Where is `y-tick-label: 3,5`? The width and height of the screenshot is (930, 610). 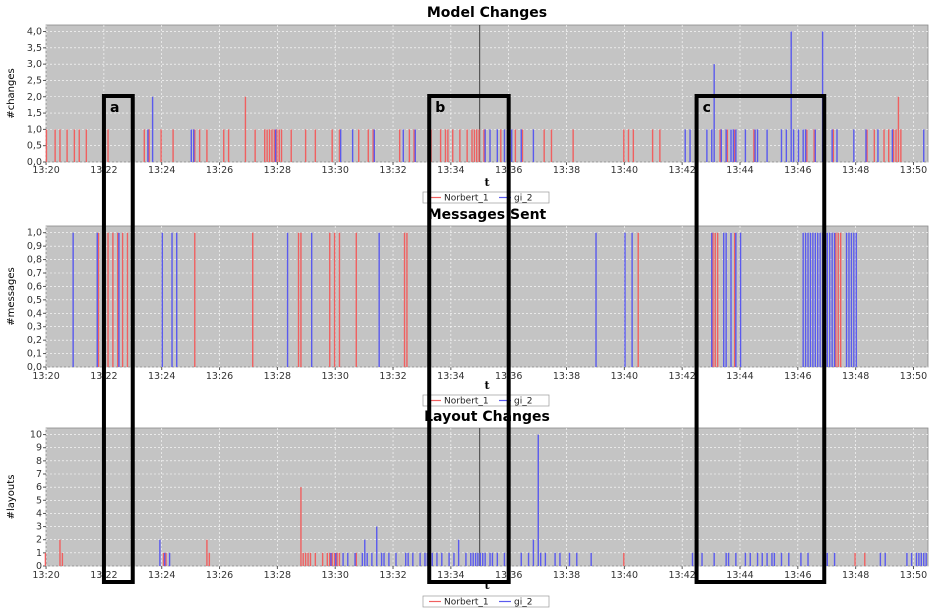 y-tick-label: 3,5 is located at coordinates (34, 48).